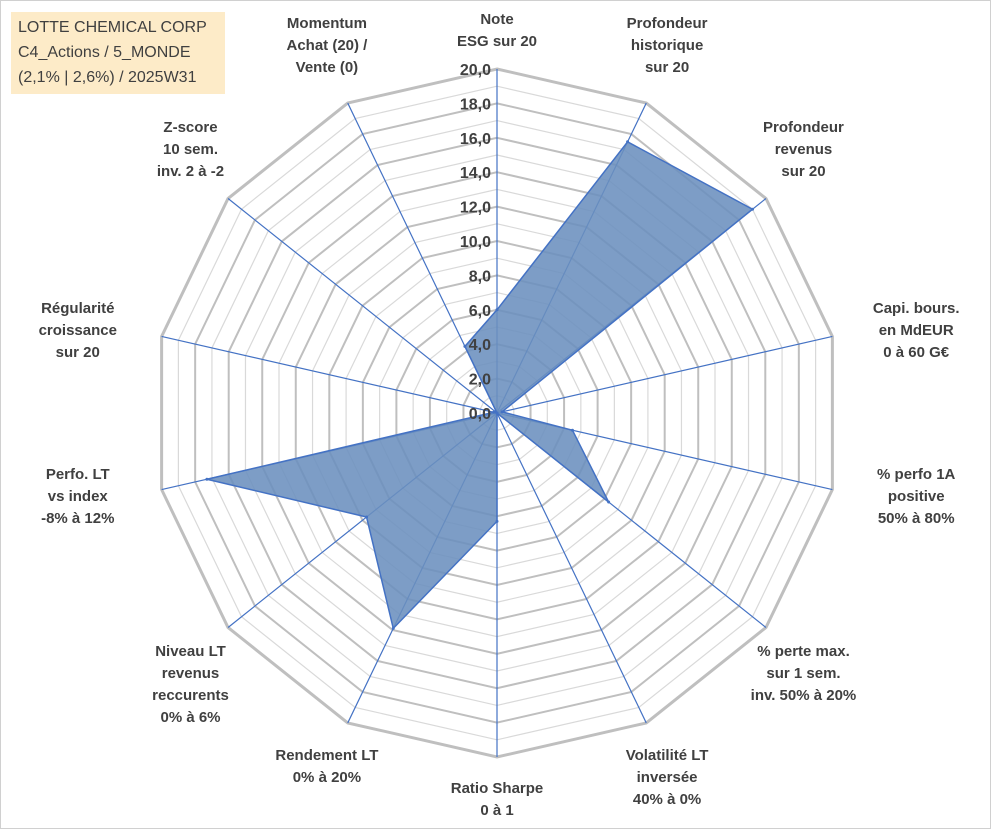 This screenshot has width=991, height=829. I want to click on axis-label: % perte max. sur 1 sem. inv. 50% à 20%, so click(804, 673).